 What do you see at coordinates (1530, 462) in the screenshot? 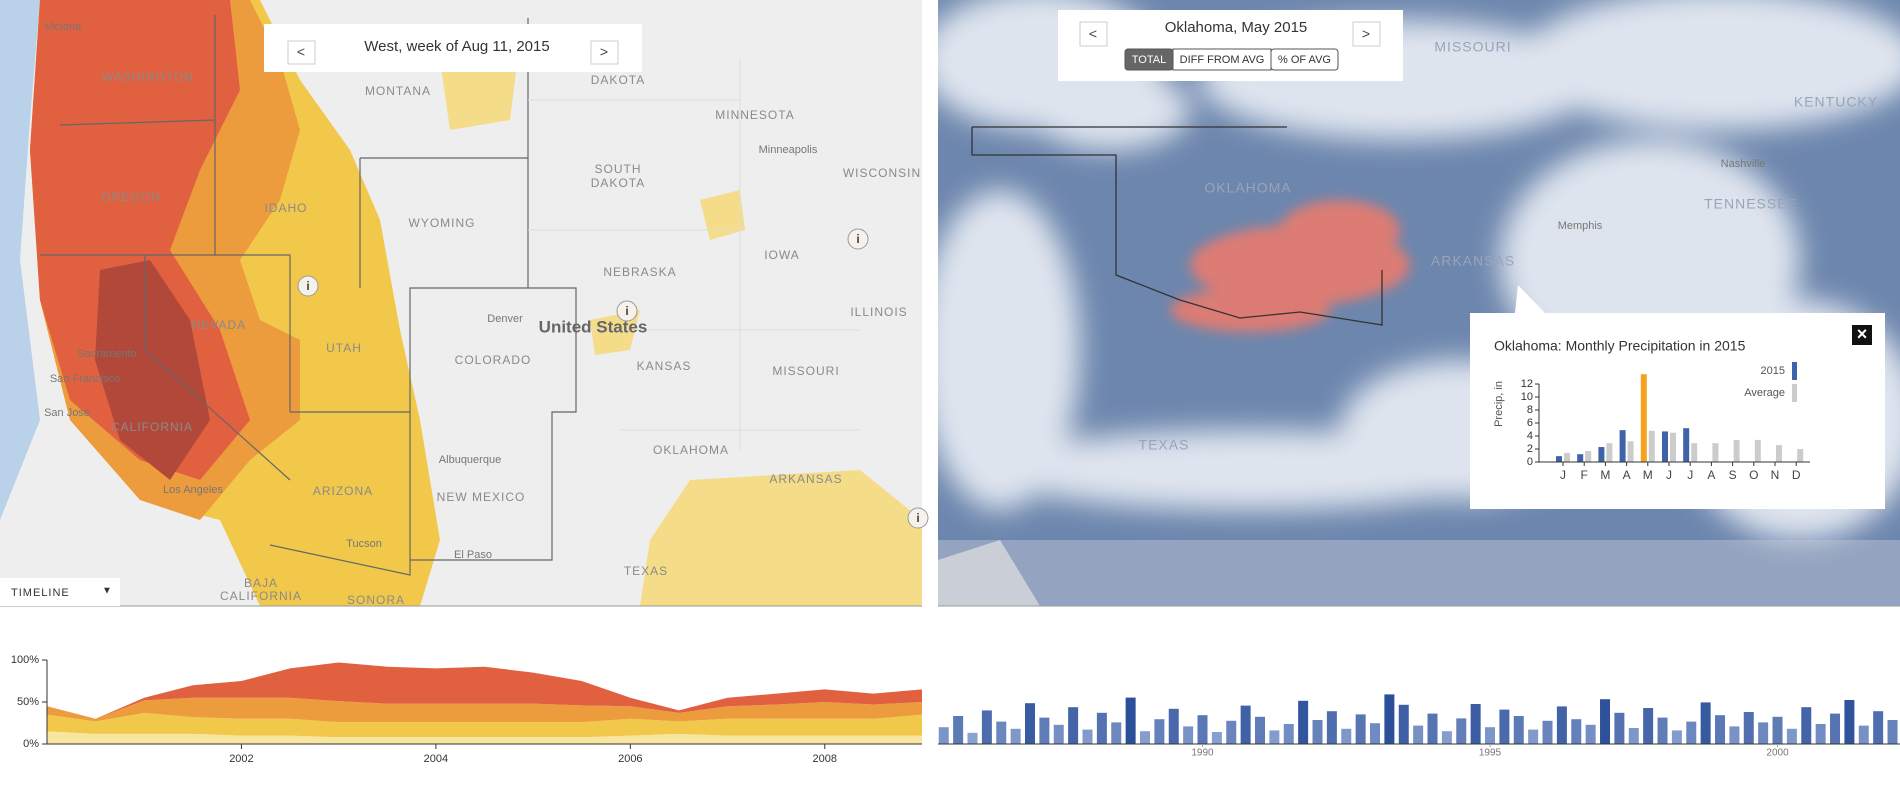
I see `y-tick-label: 0` at bounding box center [1530, 462].